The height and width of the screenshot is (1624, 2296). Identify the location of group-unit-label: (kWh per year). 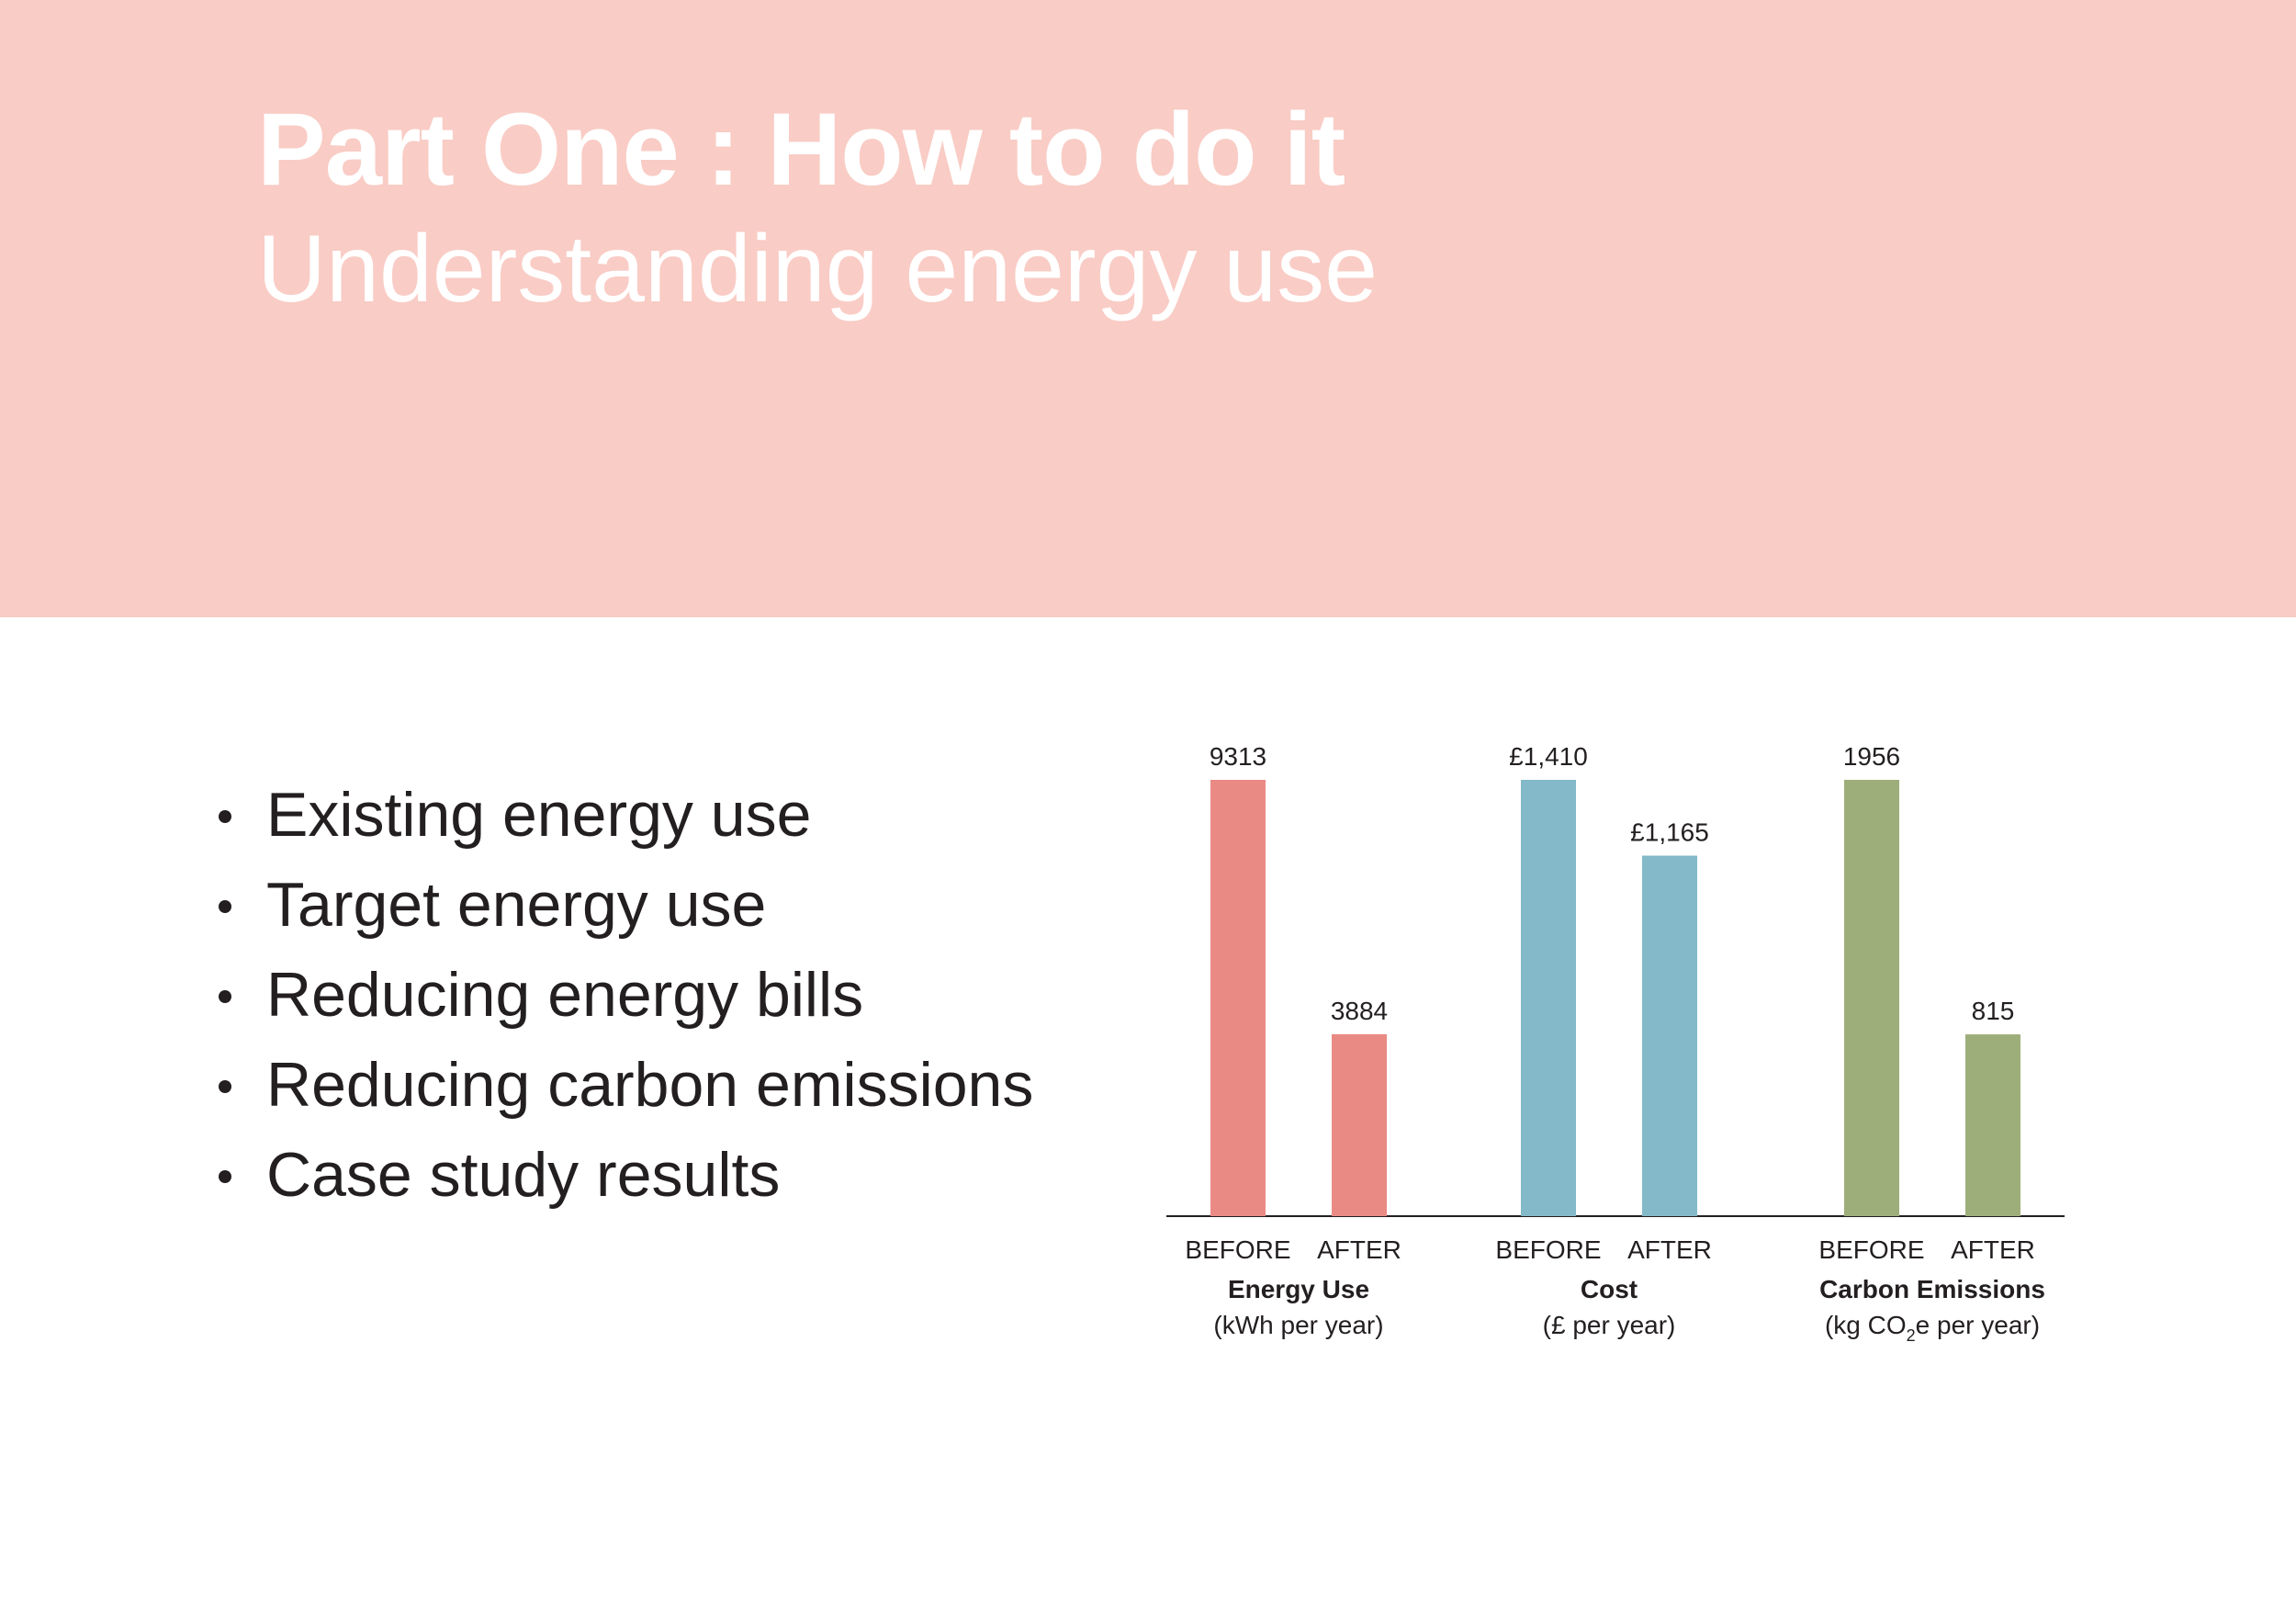
(1298, 1325).